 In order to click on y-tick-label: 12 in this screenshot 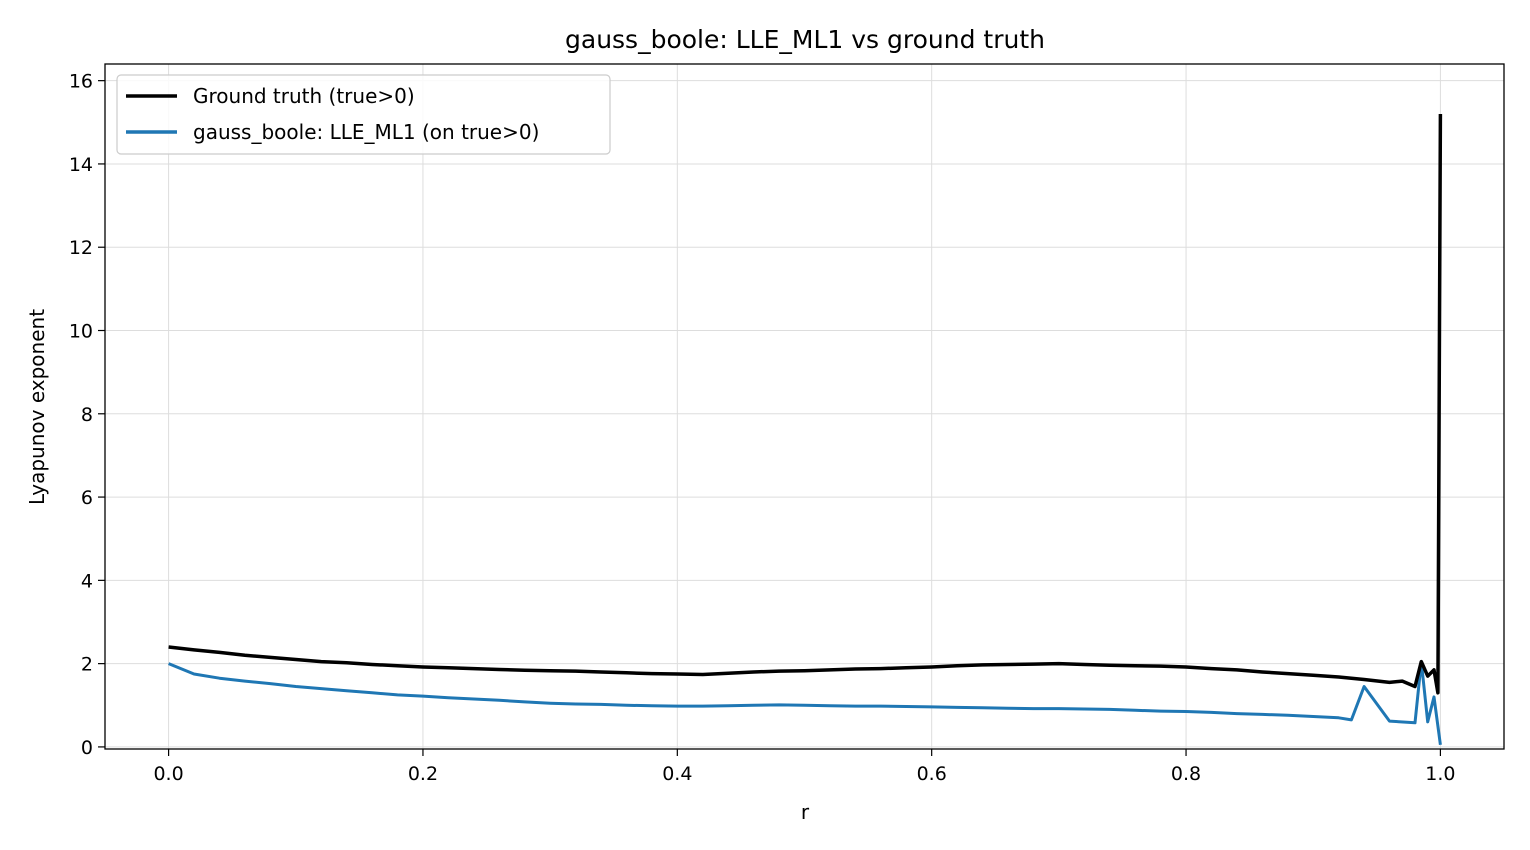, I will do `click(81, 248)`.